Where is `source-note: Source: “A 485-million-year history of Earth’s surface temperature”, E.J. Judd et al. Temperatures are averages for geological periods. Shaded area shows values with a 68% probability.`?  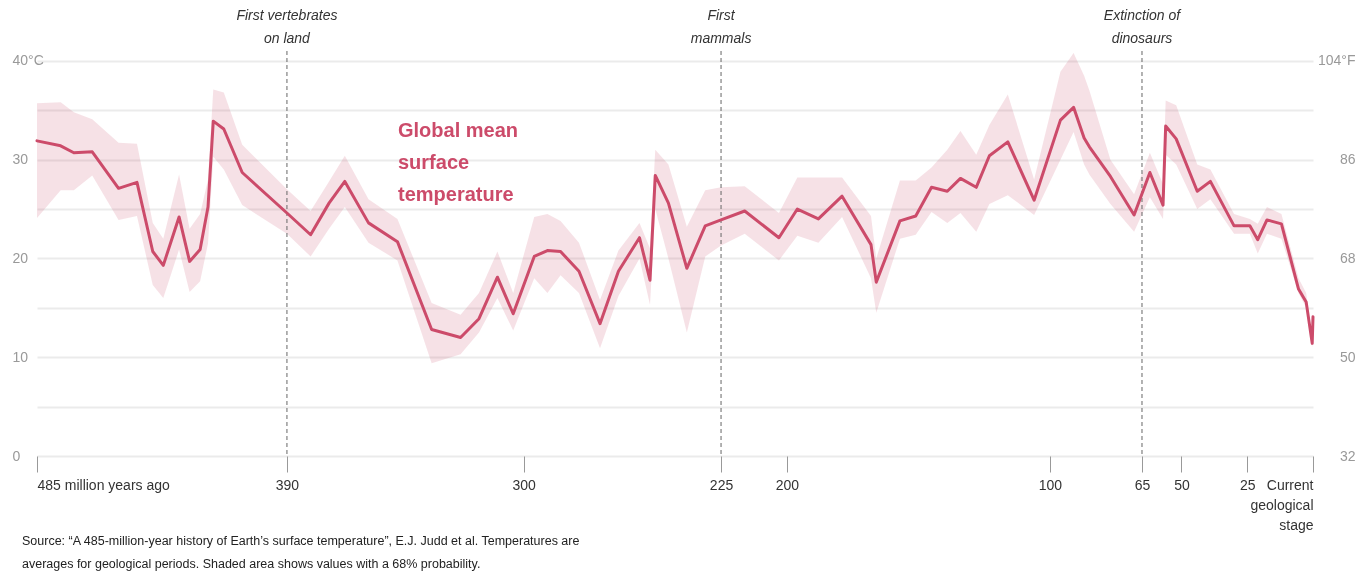
source-note: Source: “A 485-million-year history of Earth’s surface temperature”, E.J. Judd et al. Temperatures are averages for geological periods. Shaded area shows values with a 68% probability. is located at coordinates (301, 552).